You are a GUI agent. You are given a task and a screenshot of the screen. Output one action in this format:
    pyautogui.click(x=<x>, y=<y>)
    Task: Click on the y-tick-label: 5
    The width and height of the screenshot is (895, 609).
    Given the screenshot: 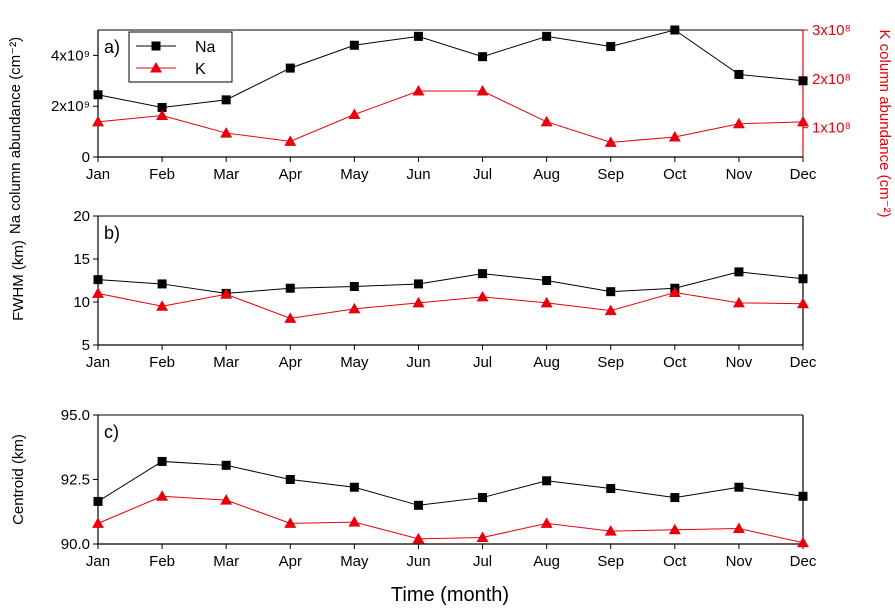 What is the action you would take?
    pyautogui.click(x=86, y=345)
    